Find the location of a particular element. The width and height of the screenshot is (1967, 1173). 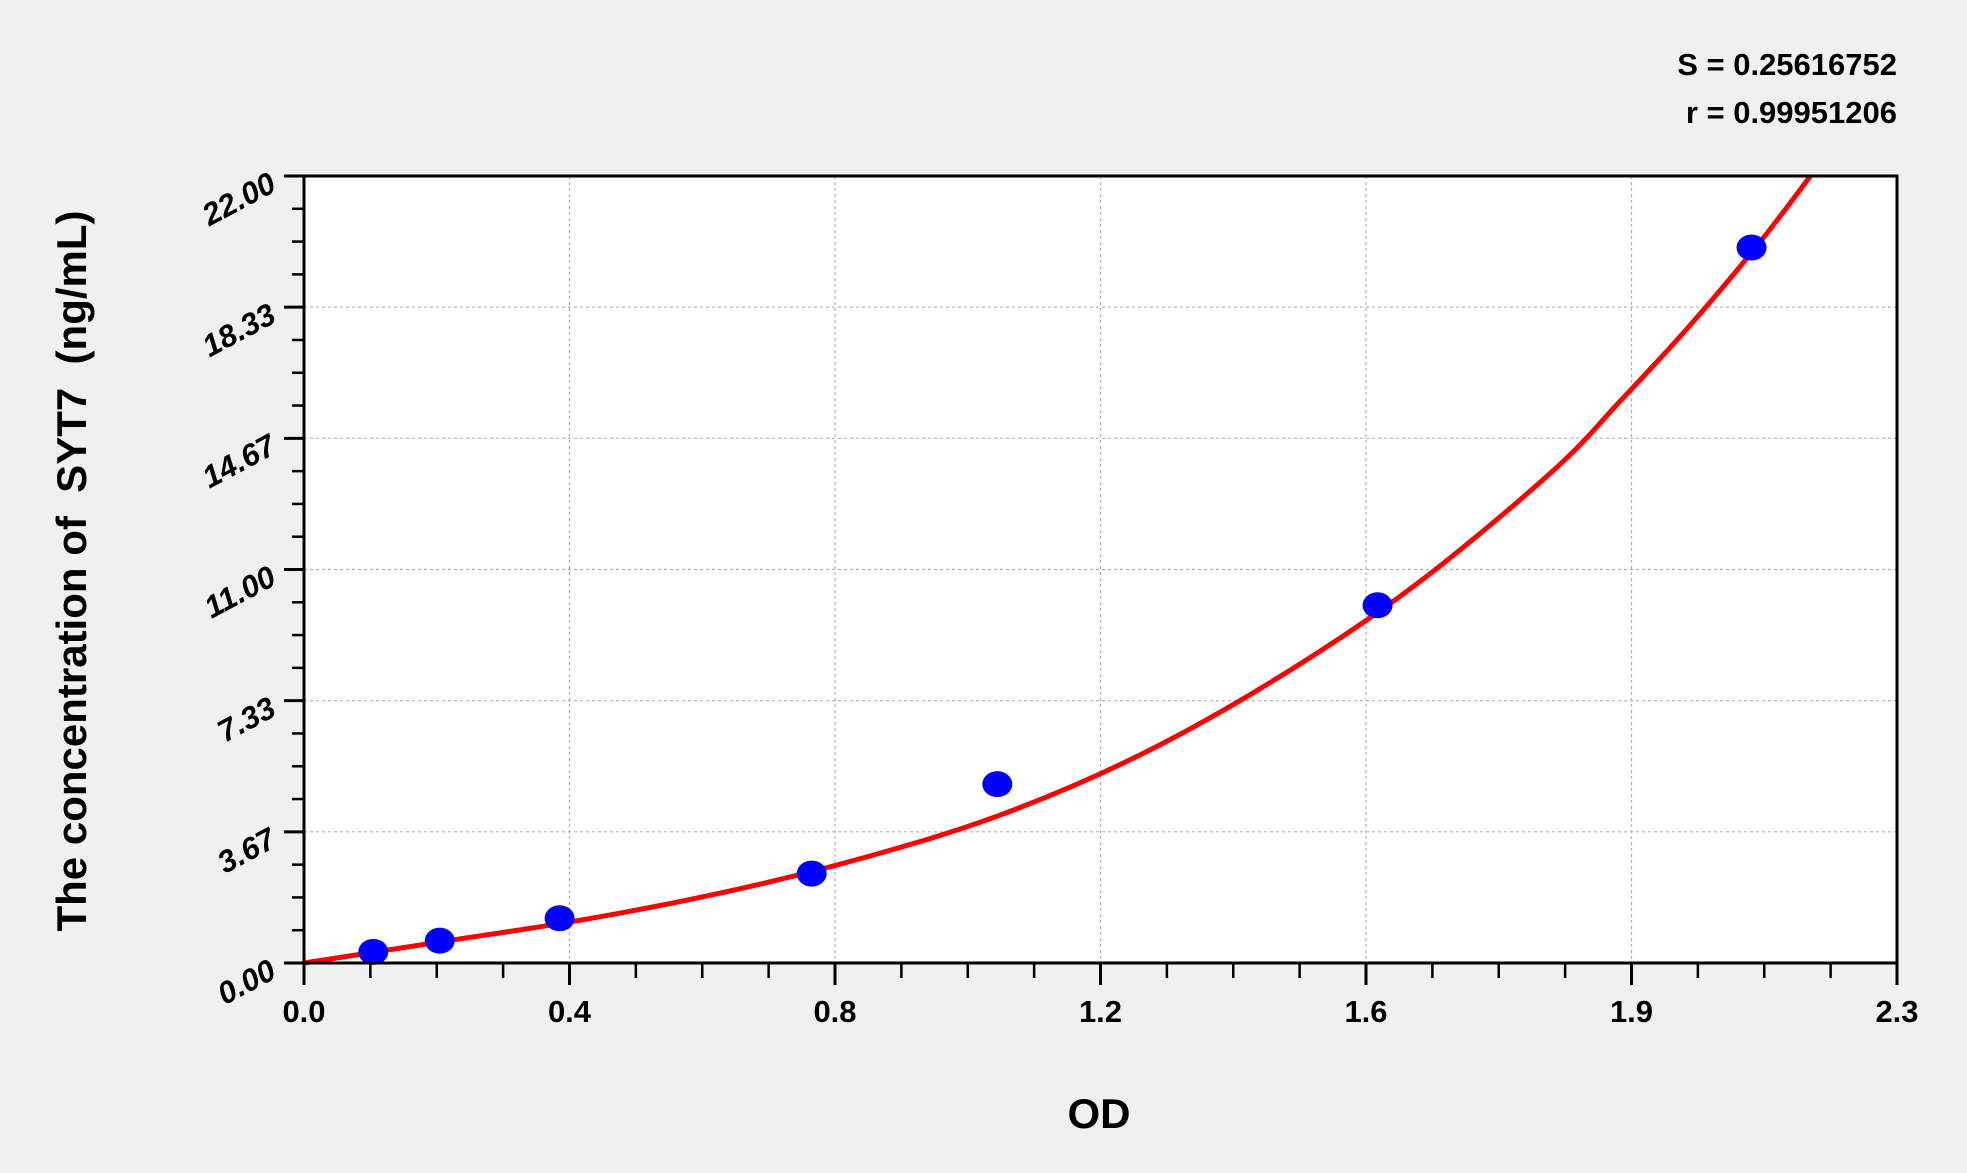

x-tick-label: 2.3 is located at coordinates (1896, 1011).